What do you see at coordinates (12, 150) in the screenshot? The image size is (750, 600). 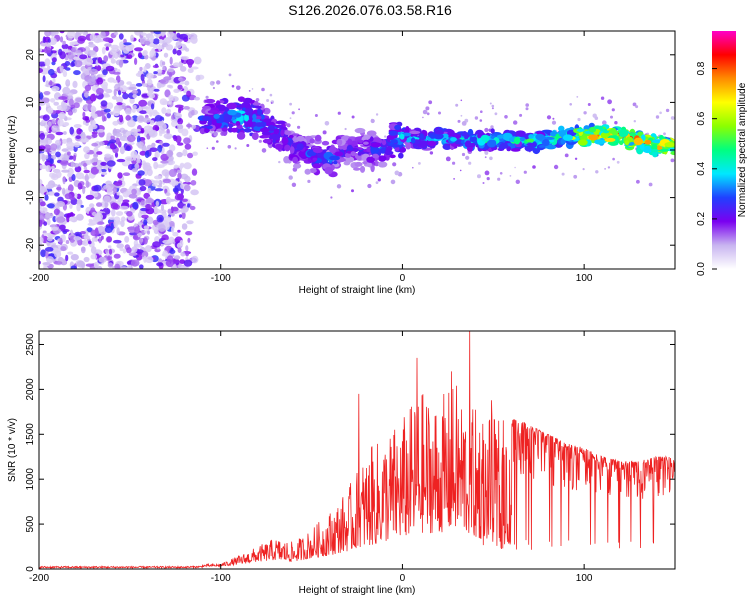 I see `spectrogram-ylabel: Frequency (Hz)` at bounding box center [12, 150].